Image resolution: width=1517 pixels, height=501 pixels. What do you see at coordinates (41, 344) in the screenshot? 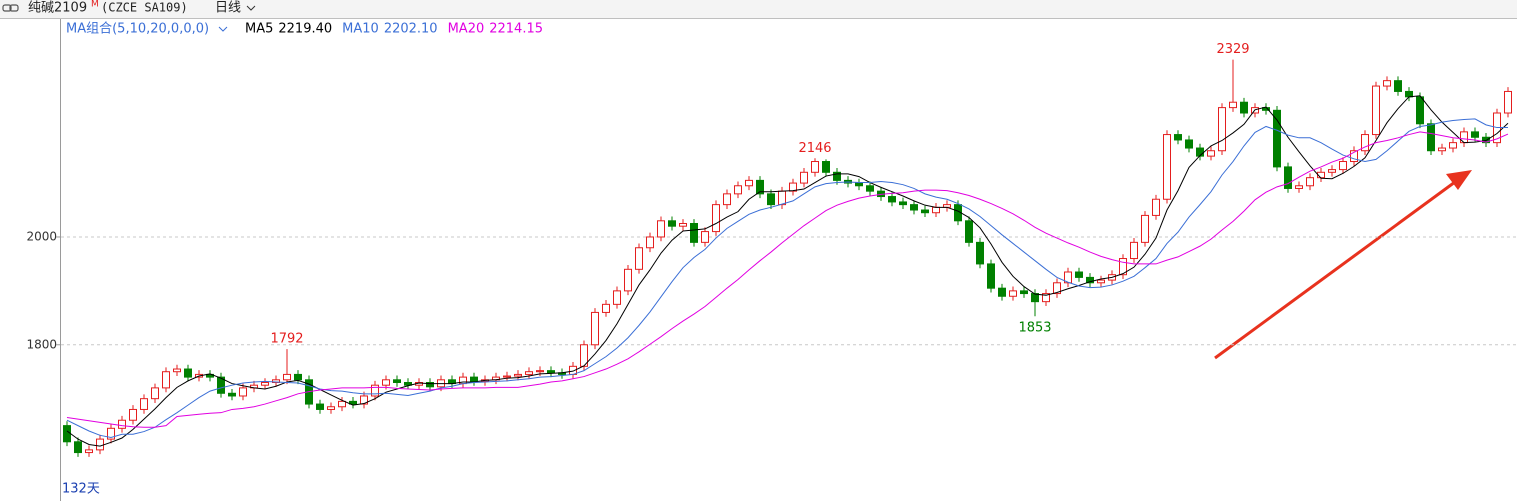
I see `y-tick-label: 1800` at bounding box center [41, 344].